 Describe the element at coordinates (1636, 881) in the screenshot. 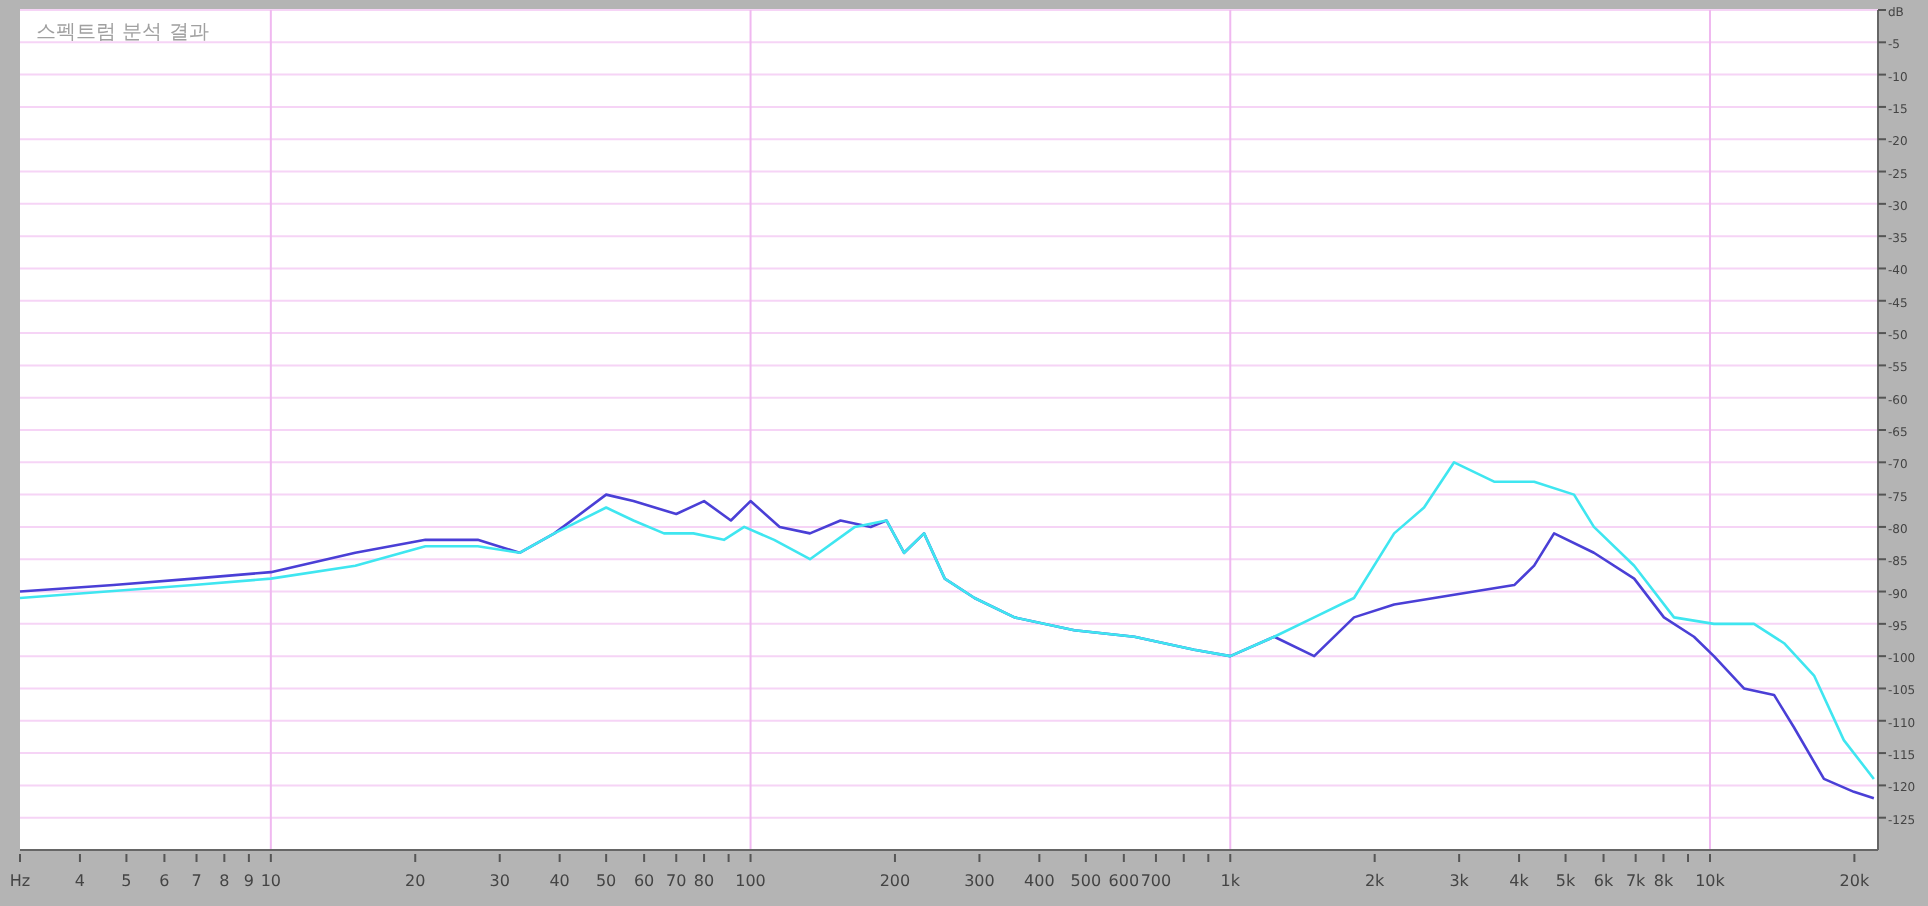

I see `x-tick-label: 7k` at that location.